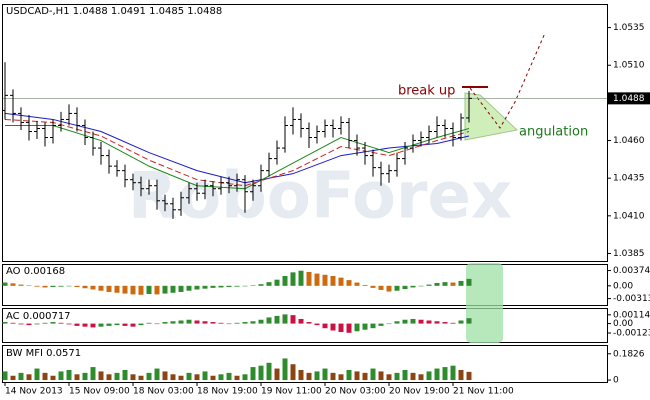  Describe the element at coordinates (631, 334) in the screenshot. I see `y-tick-label: -0.00123` at that location.